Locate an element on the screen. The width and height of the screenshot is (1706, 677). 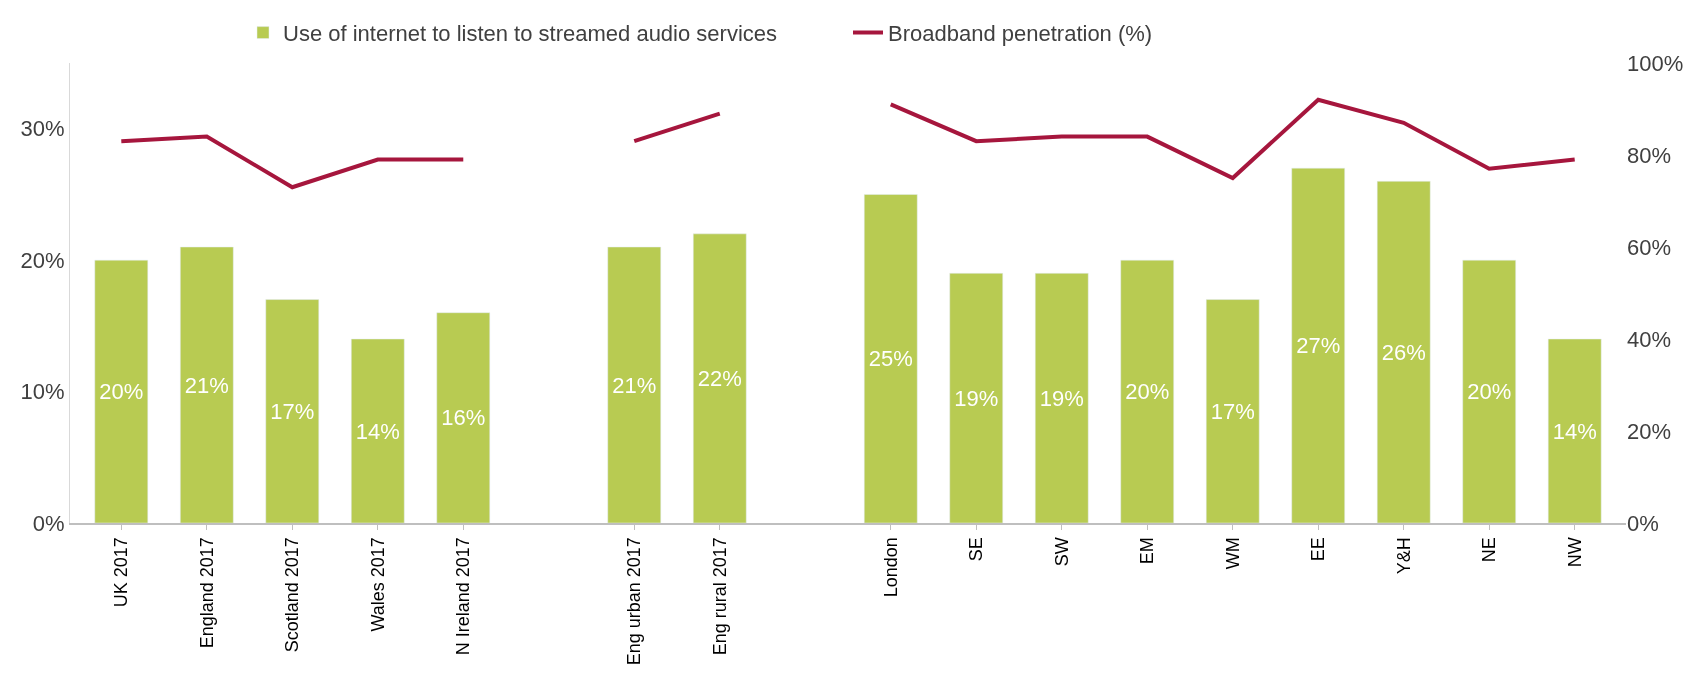
data-label: 16% is located at coordinates (463, 418).